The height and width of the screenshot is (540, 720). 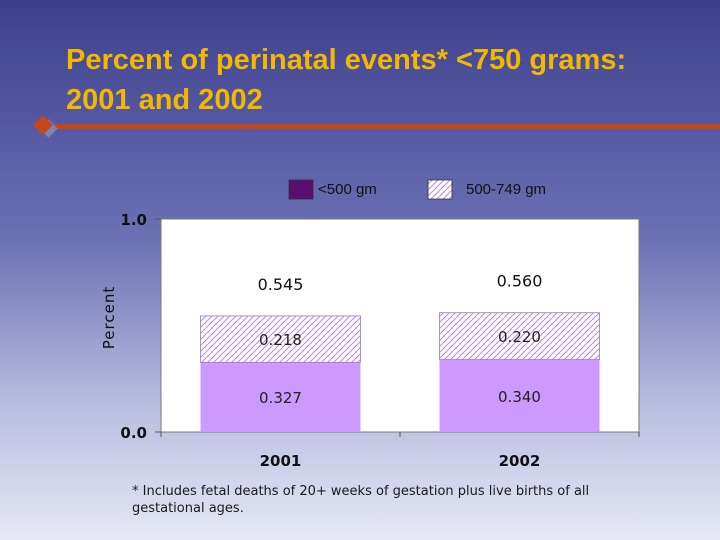 I want to click on bar-segment-500-749-2002, so click(x=519, y=336).